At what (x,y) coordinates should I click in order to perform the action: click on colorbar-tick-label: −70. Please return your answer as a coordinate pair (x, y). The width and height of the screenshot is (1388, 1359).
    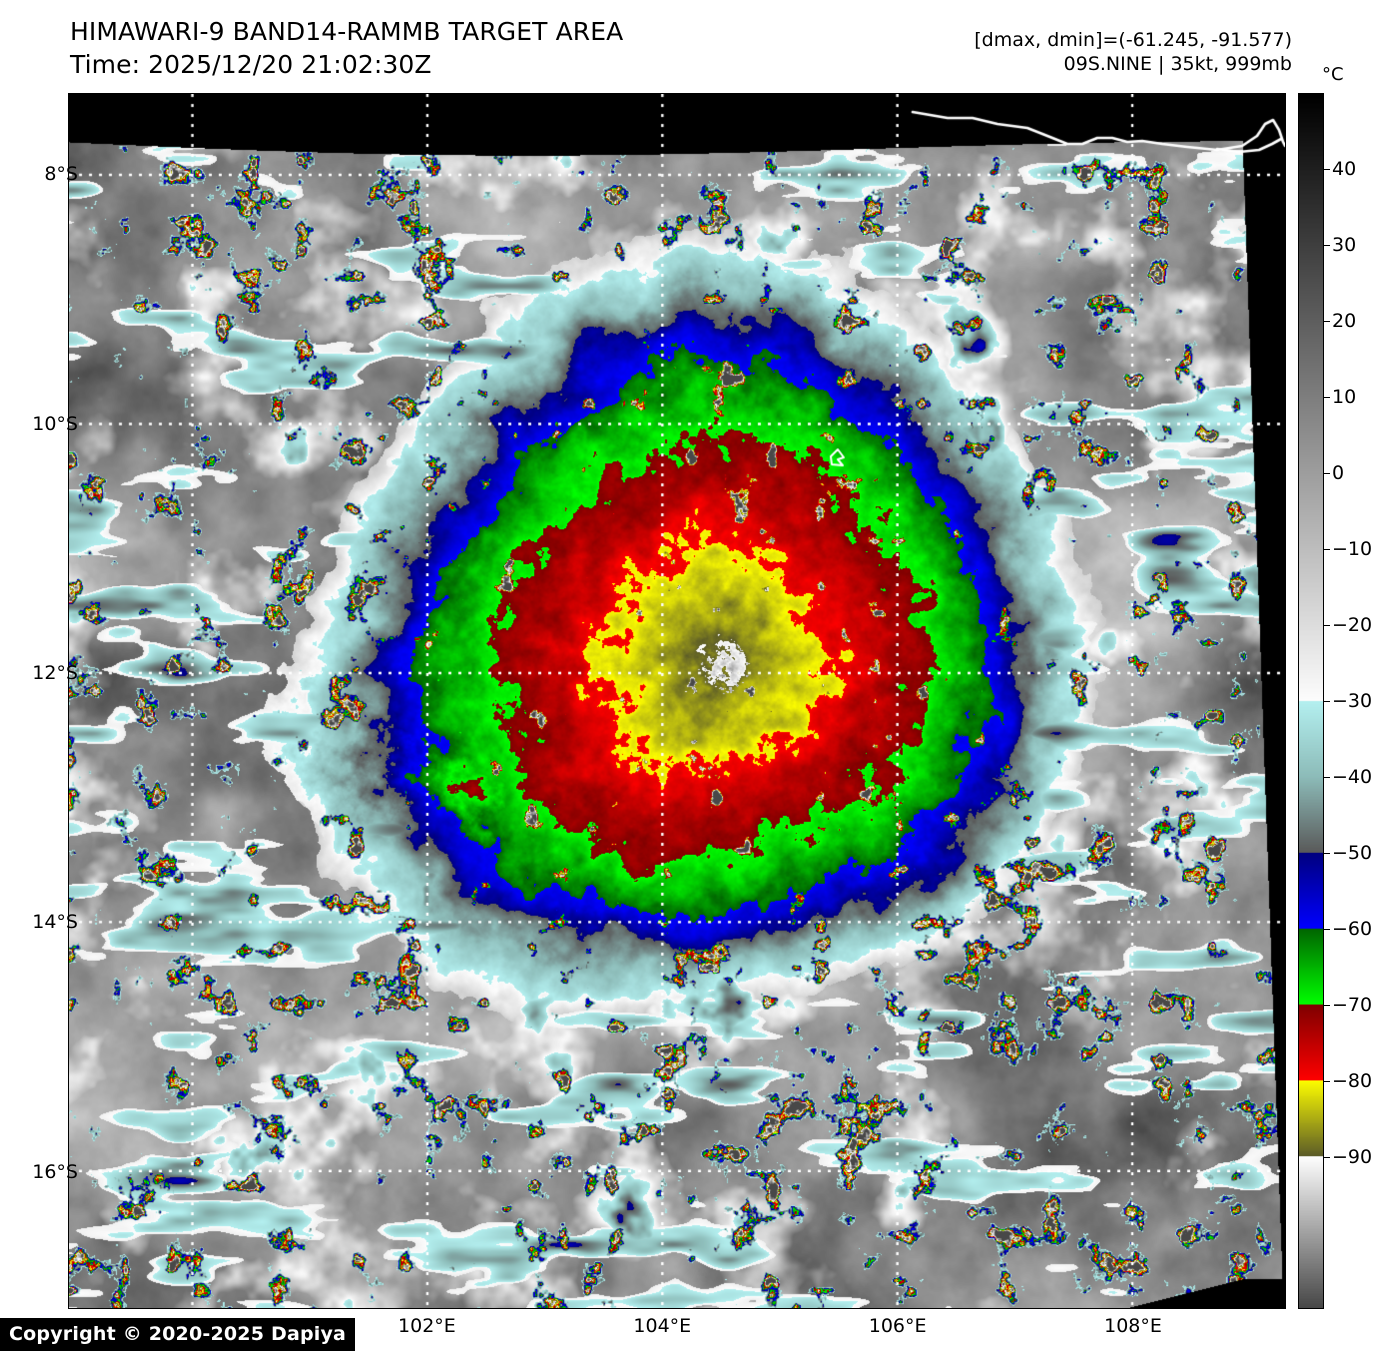
    Looking at the image, I should click on (1352, 1005).